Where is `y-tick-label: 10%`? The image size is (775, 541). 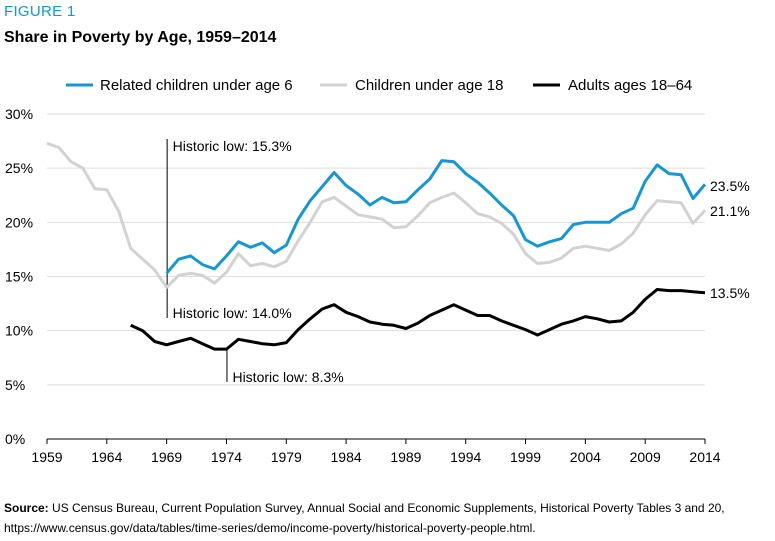 y-tick-label: 10% is located at coordinates (19, 331).